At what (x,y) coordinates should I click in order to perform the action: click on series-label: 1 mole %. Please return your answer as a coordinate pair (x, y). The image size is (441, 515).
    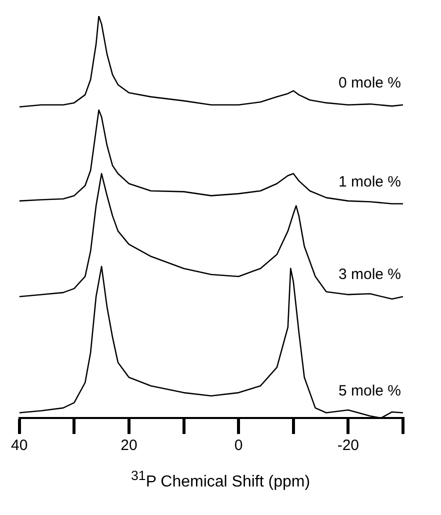
    Looking at the image, I should click on (369, 181).